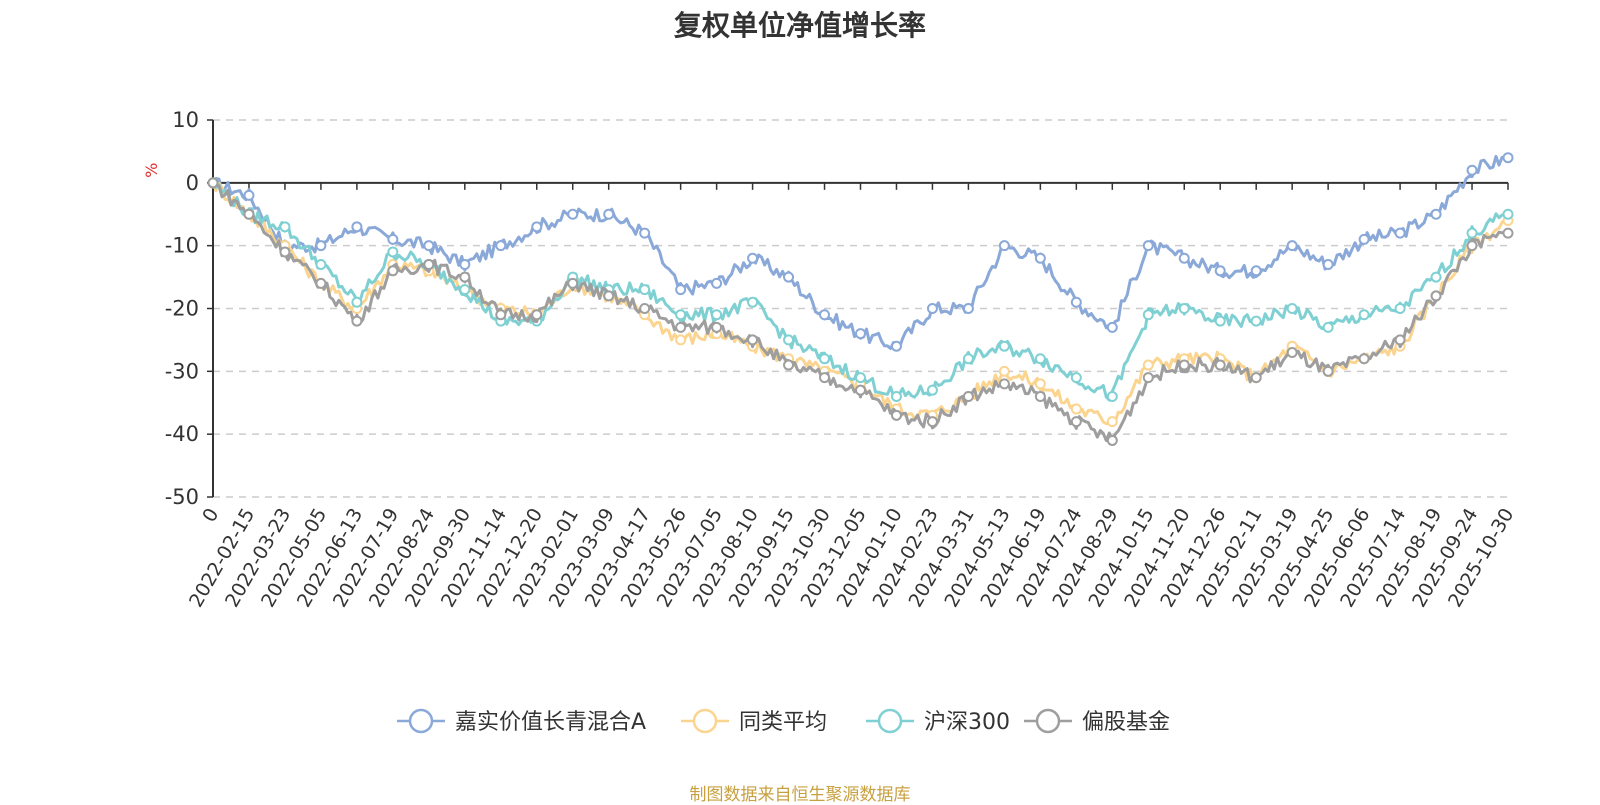 The height and width of the screenshot is (805, 1600). I want to click on chart-title: 复权单位净值增长率, so click(799, 25).